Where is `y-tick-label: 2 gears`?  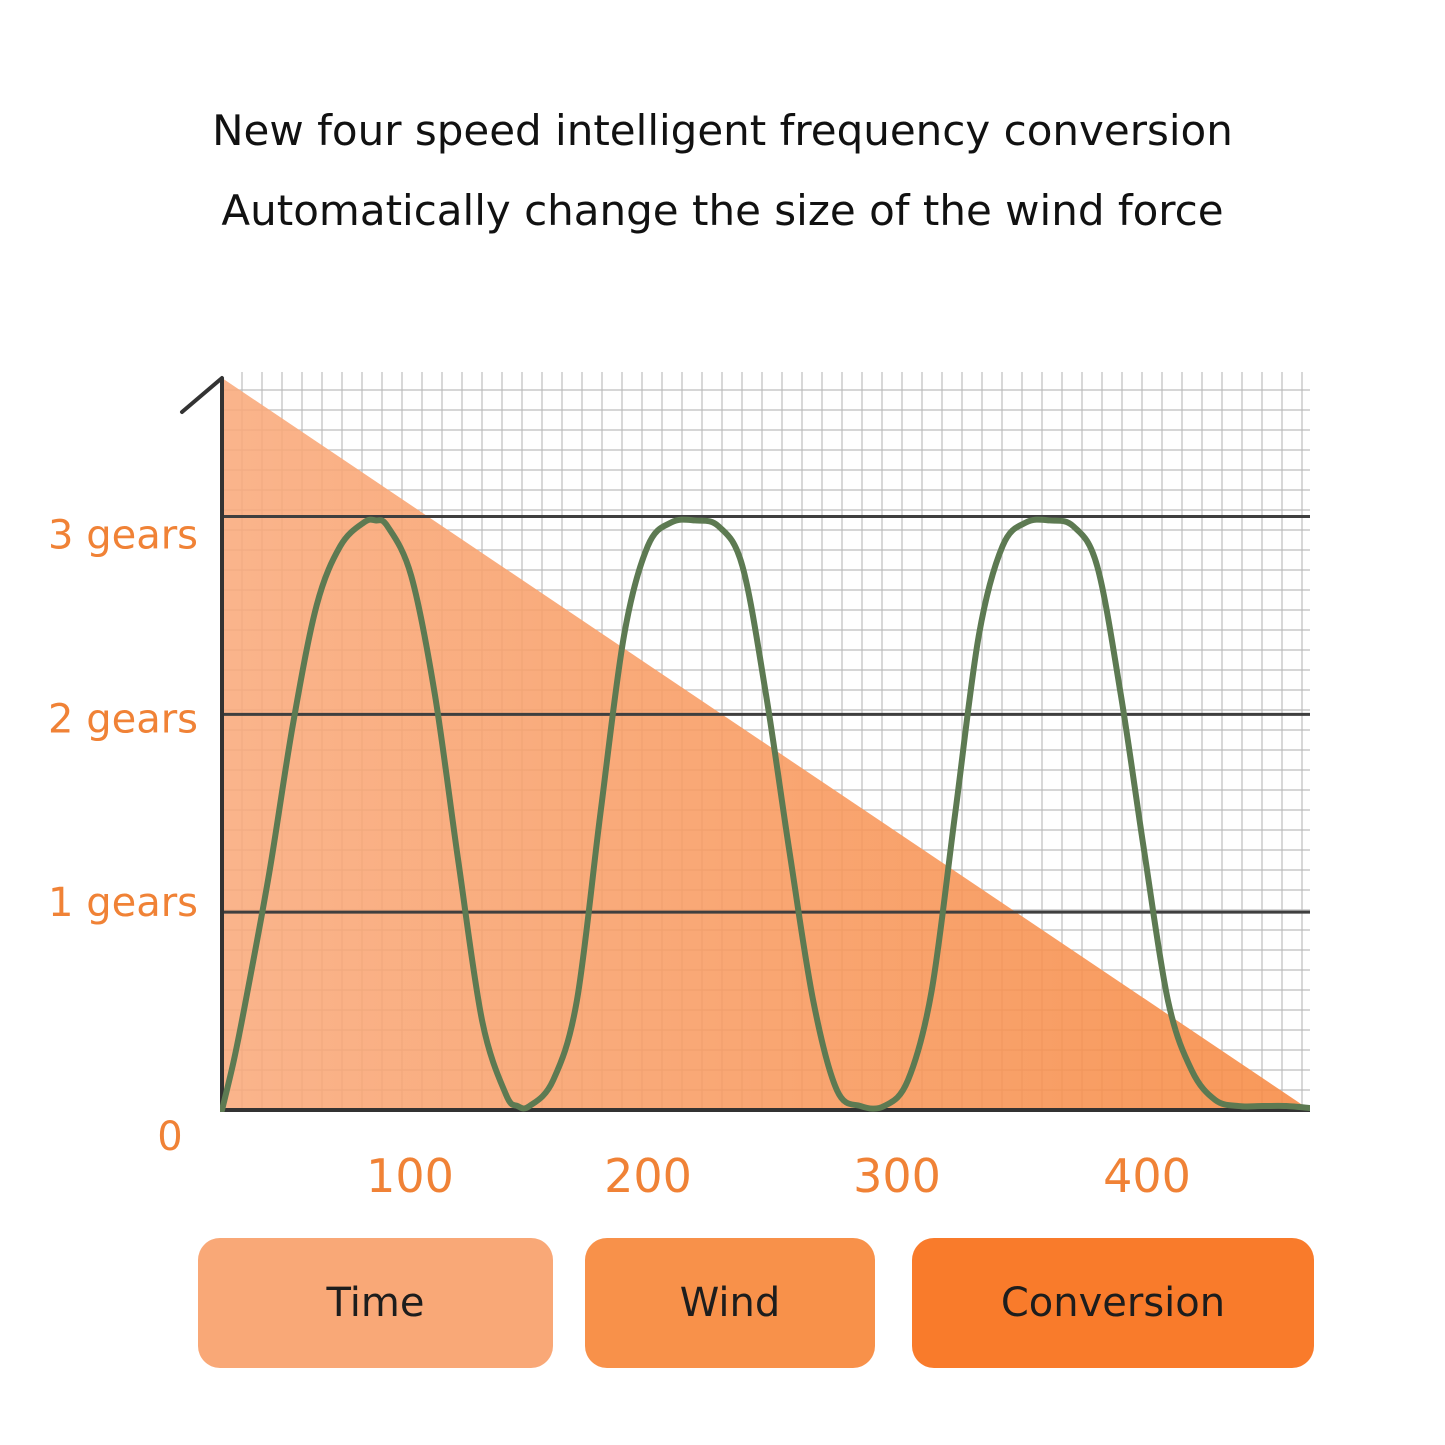
y-tick-label: 2 gears is located at coordinates (123, 719).